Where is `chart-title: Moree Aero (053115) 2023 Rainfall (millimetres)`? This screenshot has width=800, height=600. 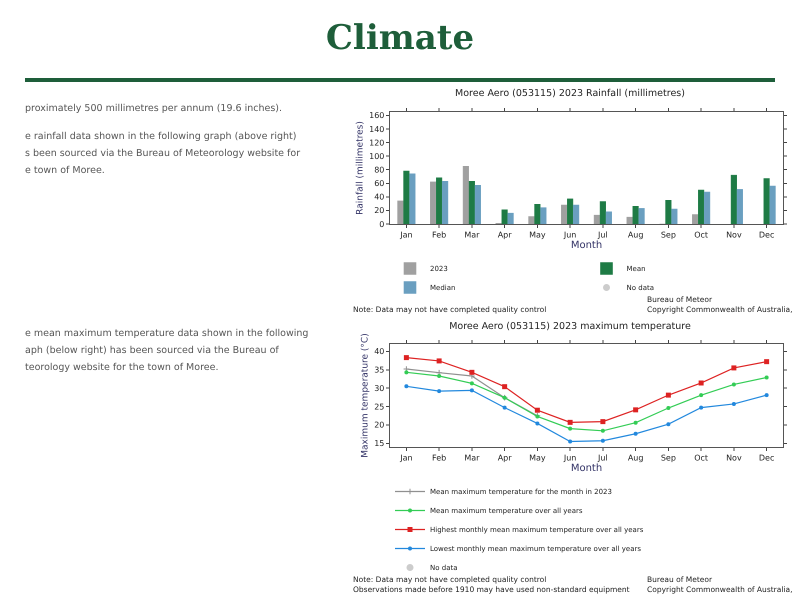 chart-title: Moree Aero (053115) 2023 Rainfall (millimetres) is located at coordinates (570, 94).